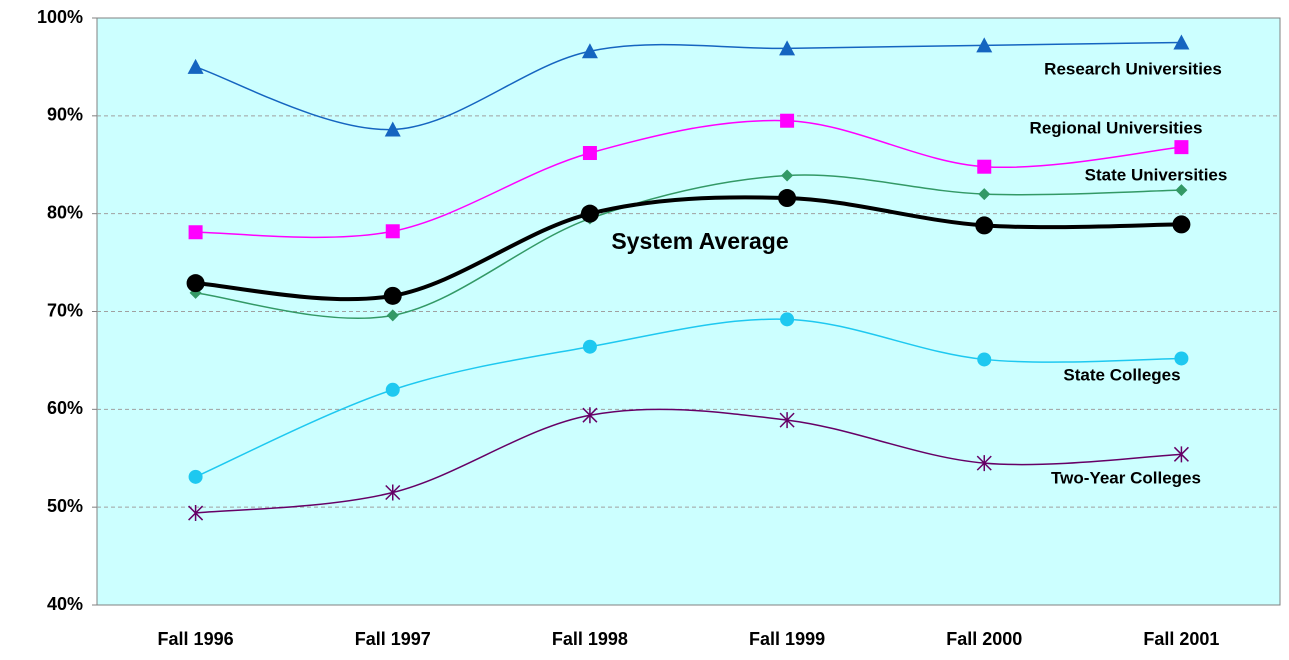 The height and width of the screenshot is (660, 1289). Describe the element at coordinates (984, 639) in the screenshot. I see `x-tick-label: Fall 2000` at that location.